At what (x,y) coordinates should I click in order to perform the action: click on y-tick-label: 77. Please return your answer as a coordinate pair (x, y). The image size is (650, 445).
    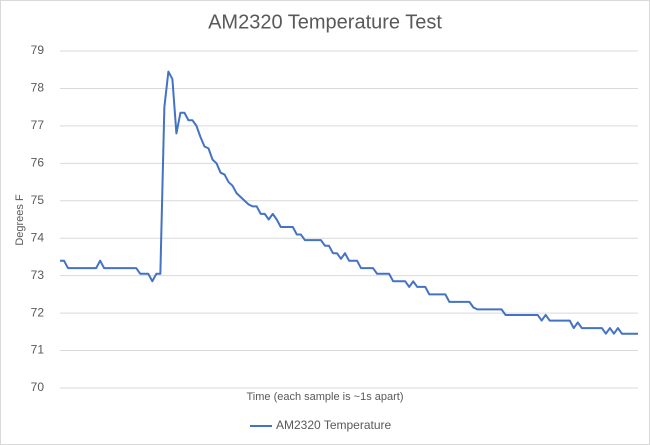
    Looking at the image, I should click on (38, 125).